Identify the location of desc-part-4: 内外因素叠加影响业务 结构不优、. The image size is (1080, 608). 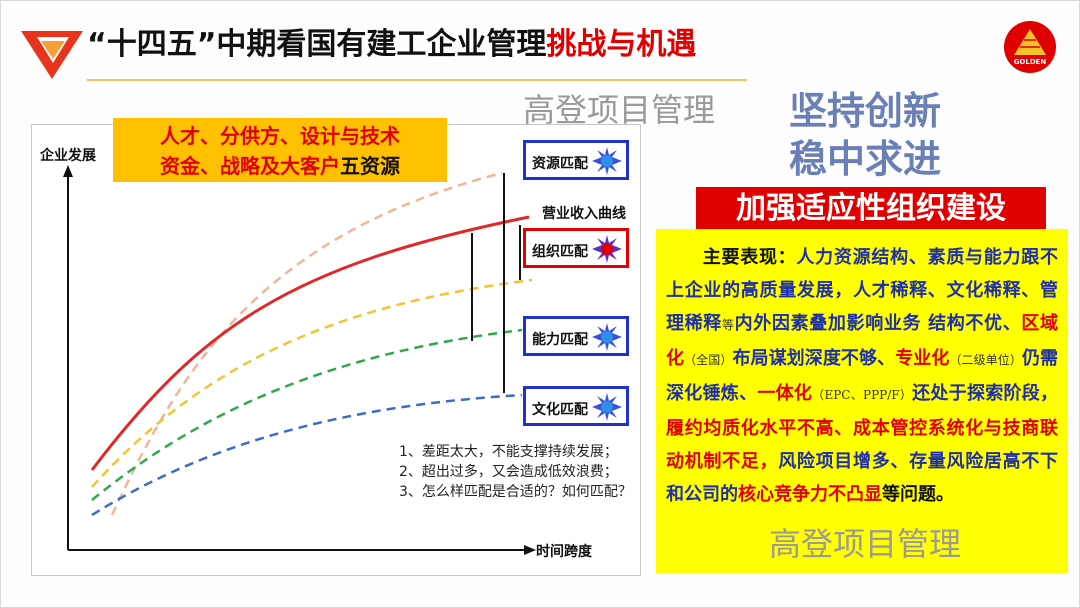
(878, 323).